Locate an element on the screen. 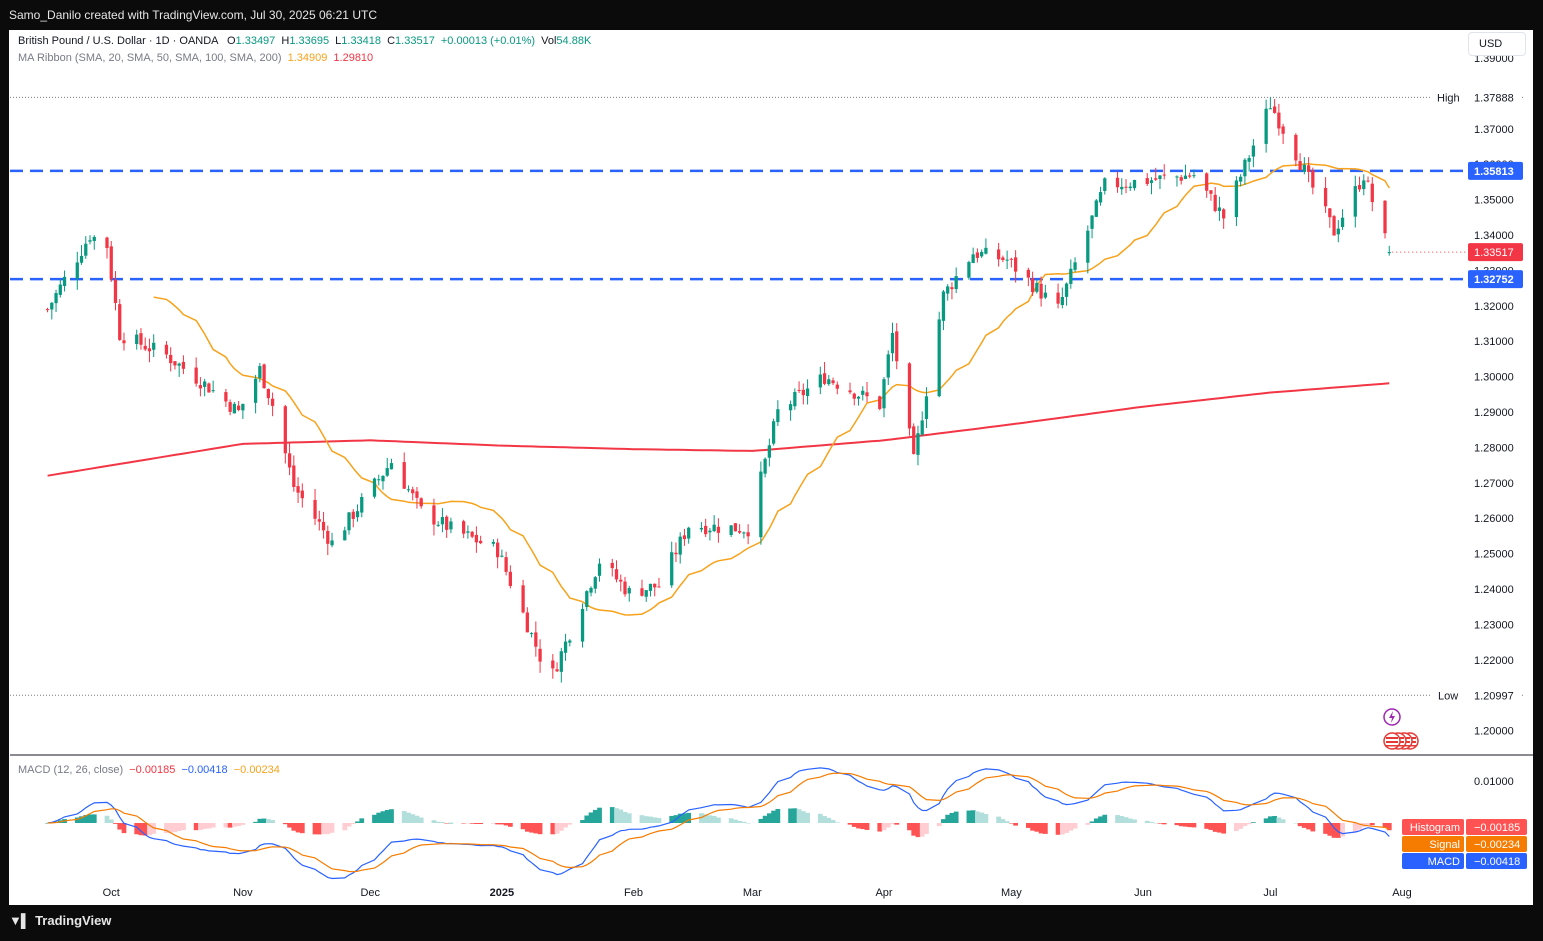  time-tick-label: Nov is located at coordinates (243, 893).